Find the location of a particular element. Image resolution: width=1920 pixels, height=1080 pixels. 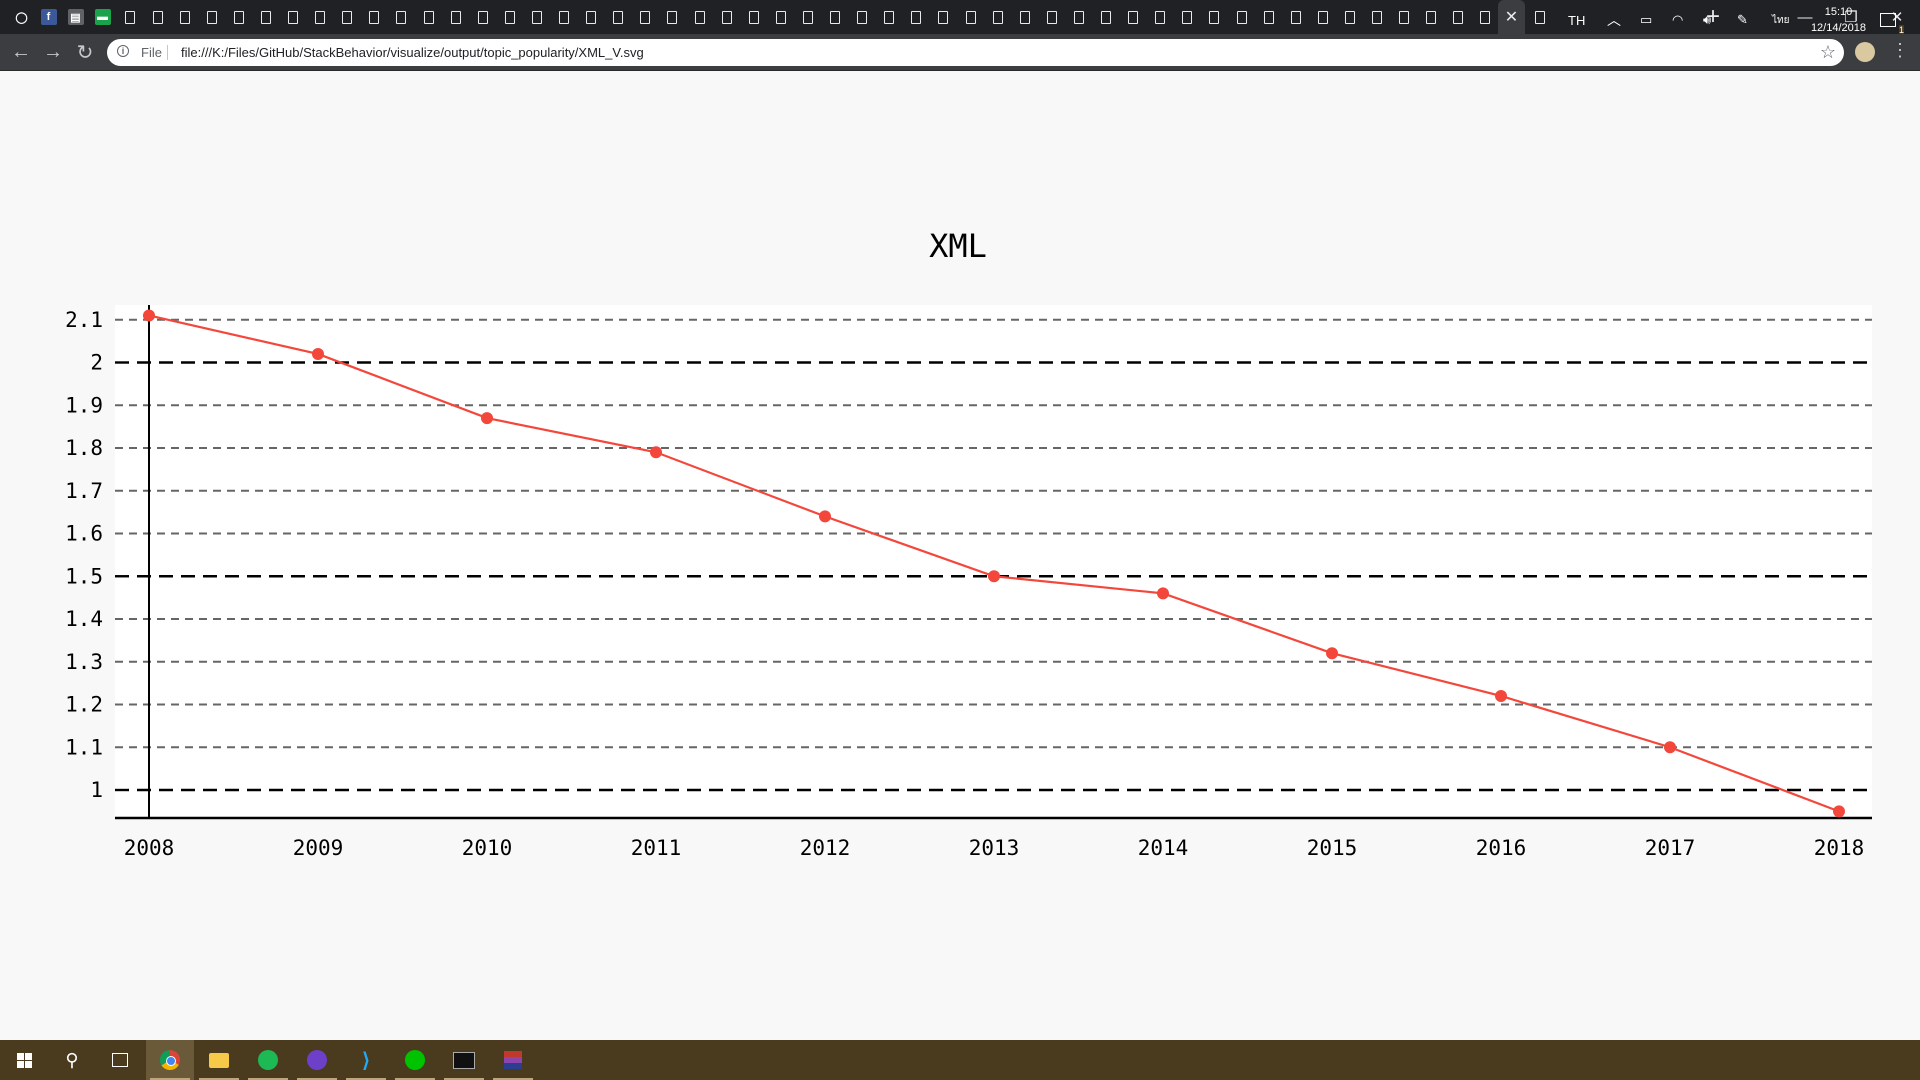

taskbar-terminal-icon is located at coordinates (464, 1060).